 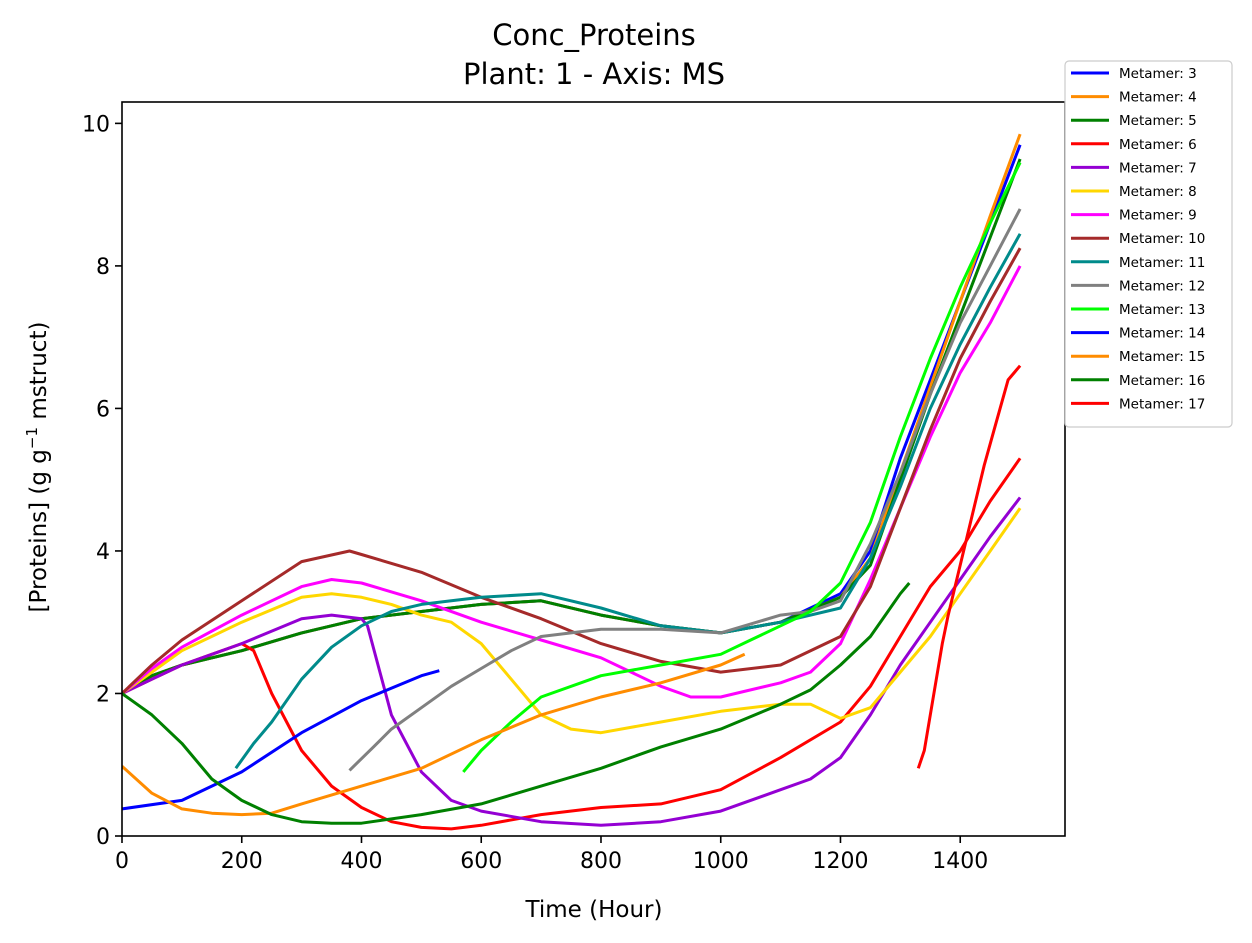 I want to click on x-tick-label: 0, so click(x=122, y=861).